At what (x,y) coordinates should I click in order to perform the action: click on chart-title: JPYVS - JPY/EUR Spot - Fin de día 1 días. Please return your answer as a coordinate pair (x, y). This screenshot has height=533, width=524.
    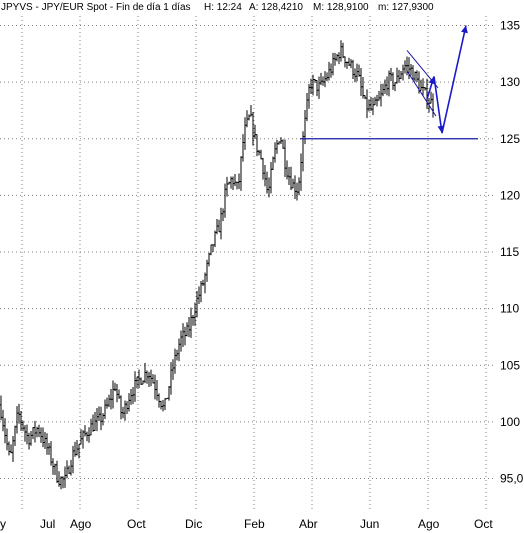
    Looking at the image, I should click on (96, 7).